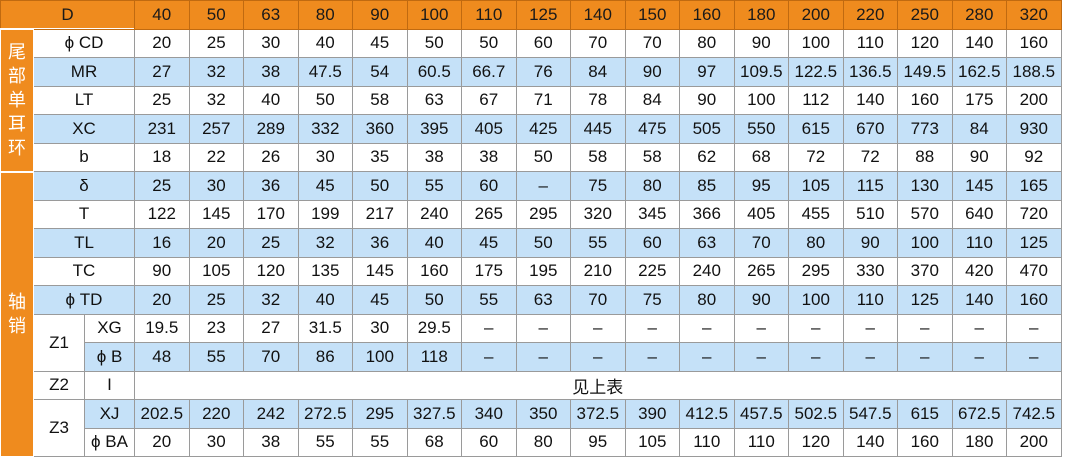 The height and width of the screenshot is (457, 1065). What do you see at coordinates (707, 157) in the screenshot?
I see `table-cell: 62` at bounding box center [707, 157].